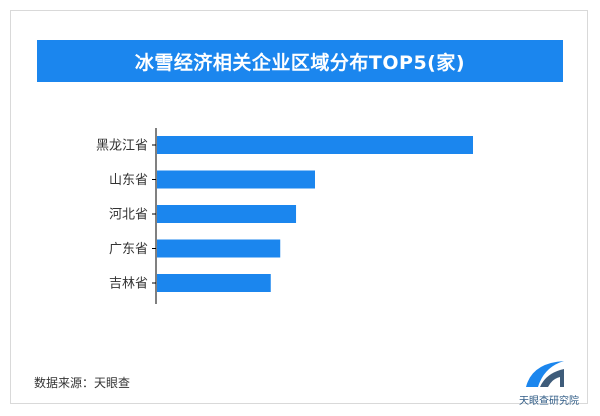  I want to click on title-bar: 冰雪经济相关企业区域分布TOP5(家), so click(300, 61).